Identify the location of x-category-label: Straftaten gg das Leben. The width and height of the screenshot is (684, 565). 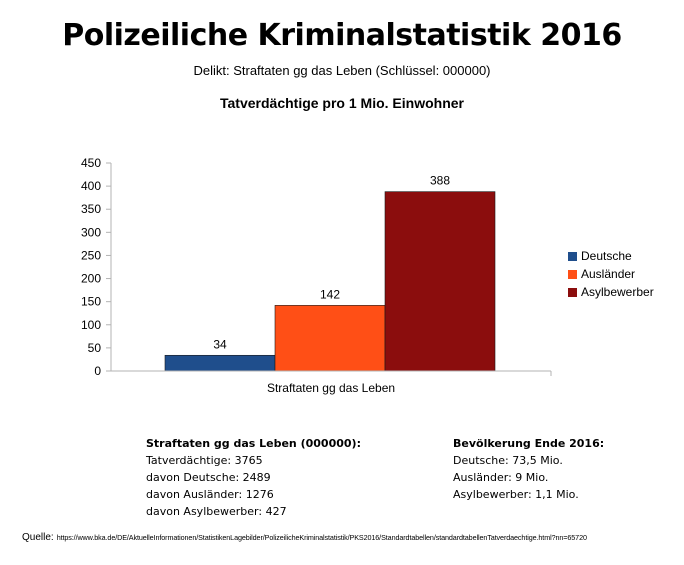
(331, 388).